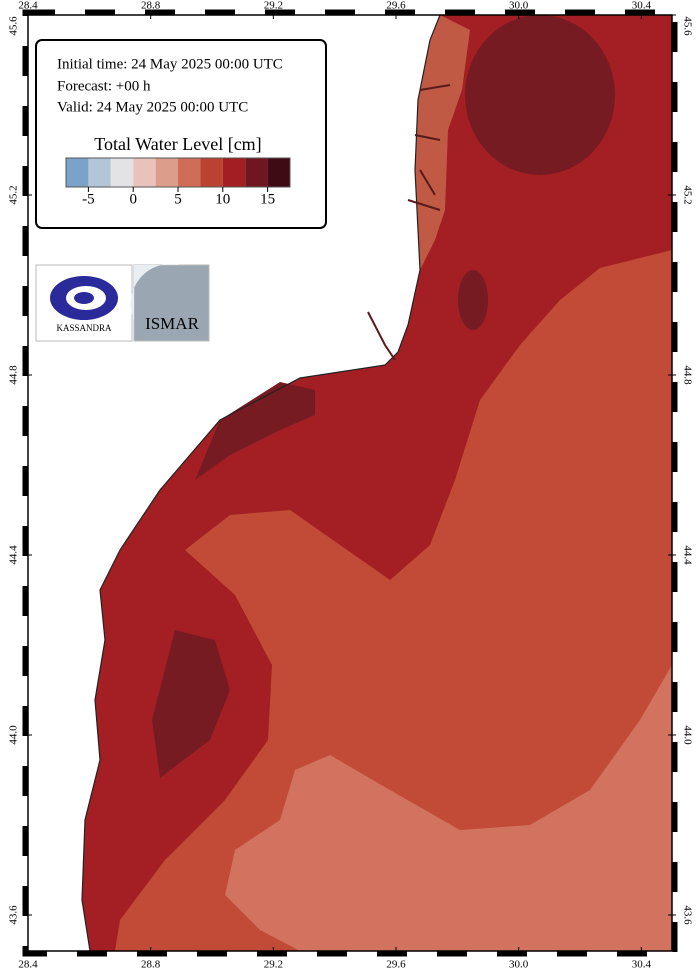 Image resolution: width=700 pixels, height=978 pixels. Describe the element at coordinates (152, 107) in the screenshot. I see `valid-time: Valid: 24 May 2025 00:00 UTC` at that location.